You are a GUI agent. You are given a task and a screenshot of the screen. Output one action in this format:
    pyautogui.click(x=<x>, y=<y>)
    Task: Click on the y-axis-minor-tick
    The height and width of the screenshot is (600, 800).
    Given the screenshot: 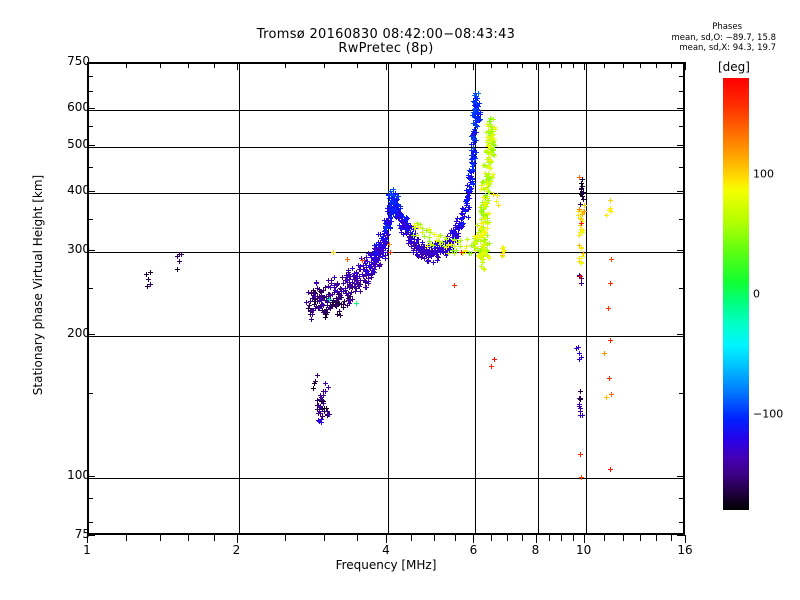 What is the action you would take?
    pyautogui.click(x=90, y=288)
    